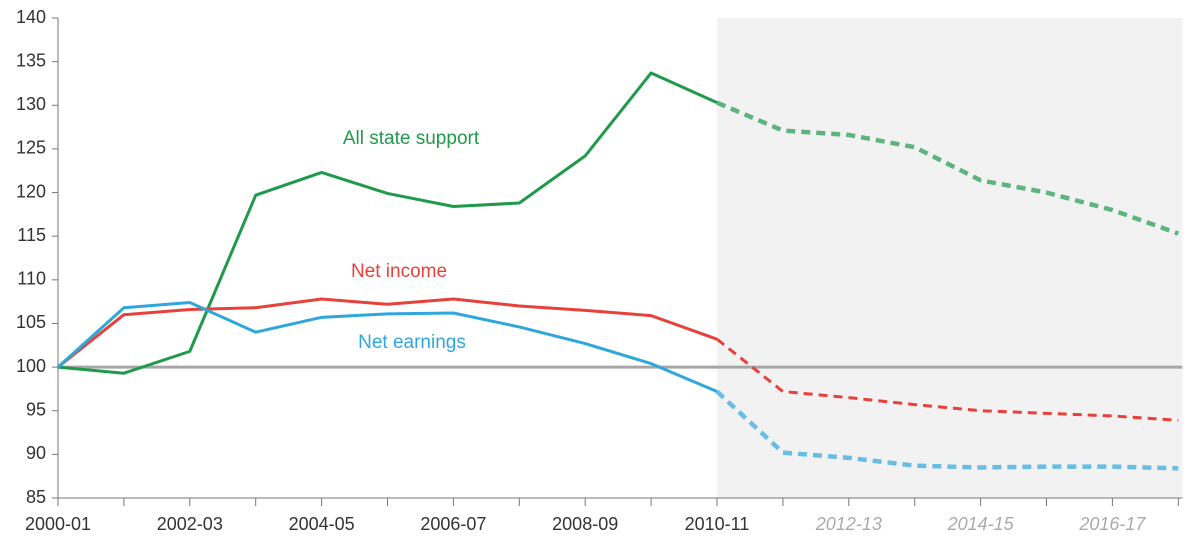  I want to click on y-tick-label: 135, so click(31, 60).